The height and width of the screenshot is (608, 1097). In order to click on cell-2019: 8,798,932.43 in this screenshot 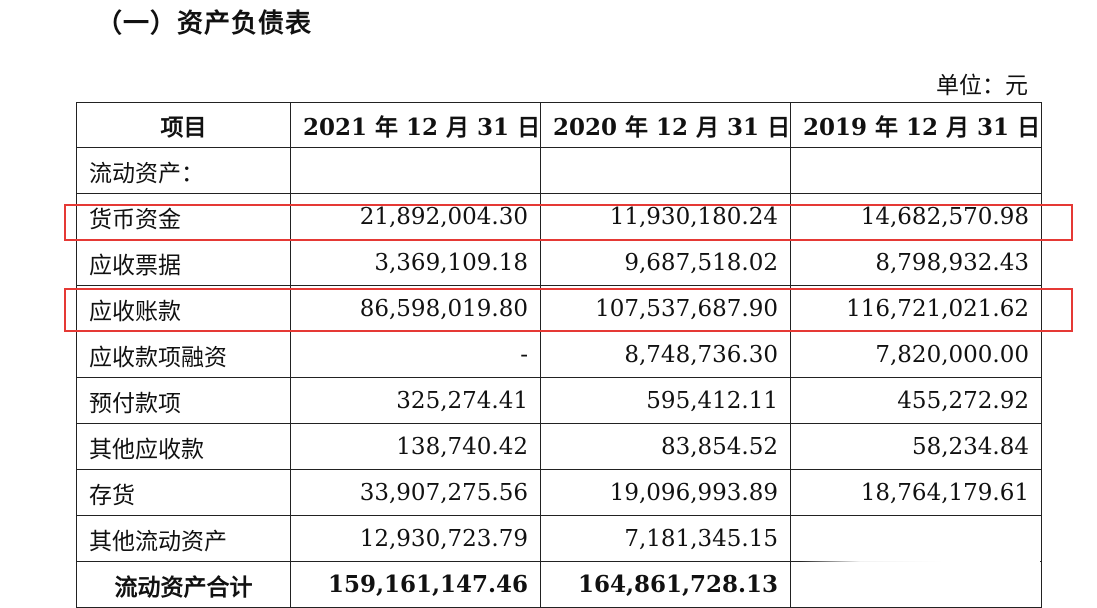, I will do `click(916, 262)`.